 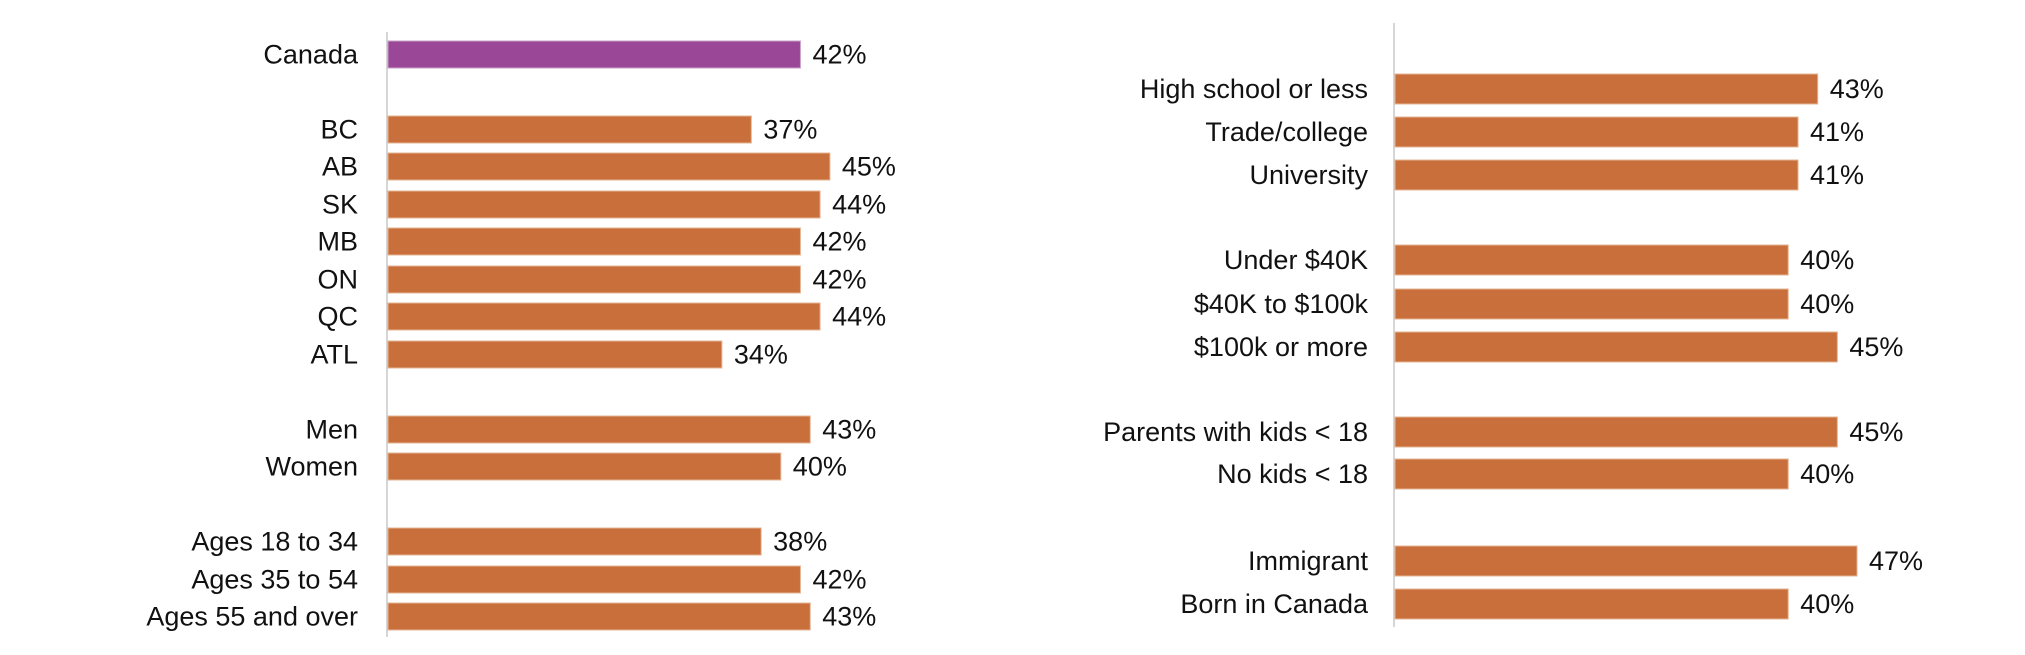 I want to click on bar-row-ages-55-and-over: Ages 55 and over 43%, so click(x=511, y=617).